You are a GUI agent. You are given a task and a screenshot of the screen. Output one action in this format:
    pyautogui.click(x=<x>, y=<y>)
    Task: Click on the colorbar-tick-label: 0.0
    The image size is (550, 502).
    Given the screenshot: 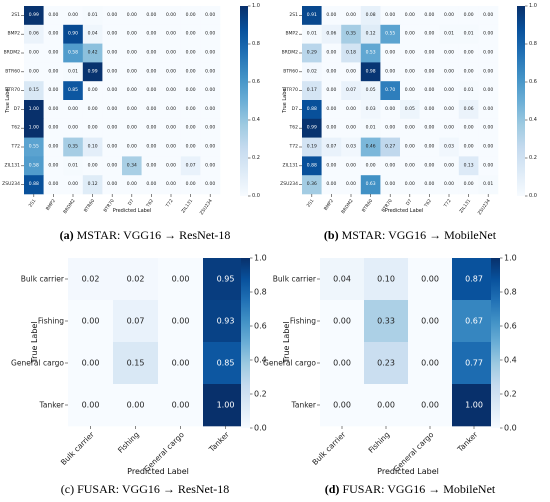 What is the action you would take?
    pyautogui.click(x=510, y=428)
    